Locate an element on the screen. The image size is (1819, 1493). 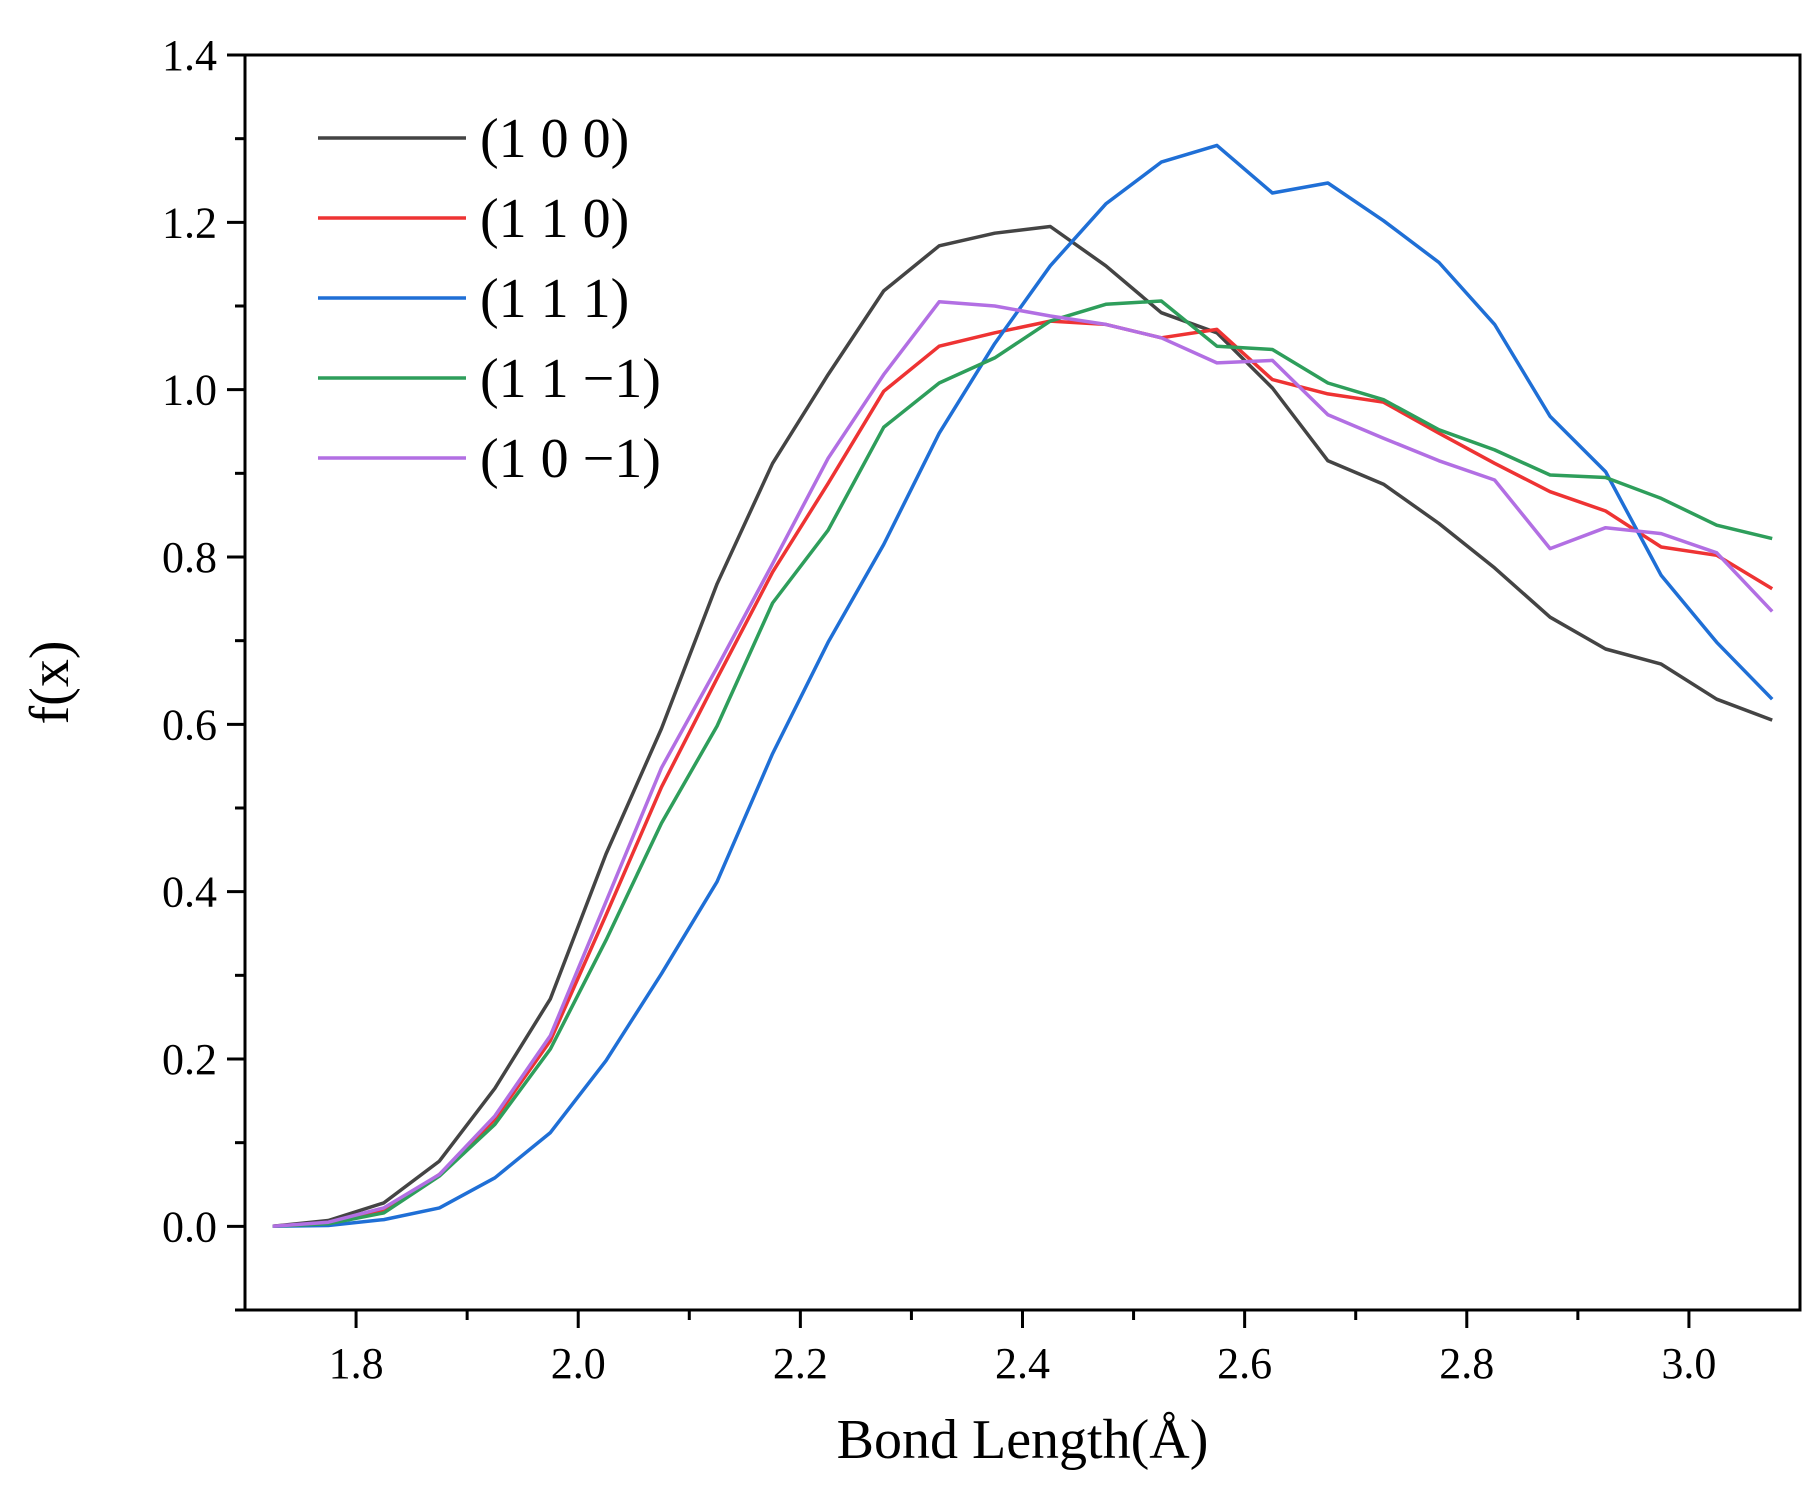
legend-label: (1 0 −1) is located at coordinates (570, 459).